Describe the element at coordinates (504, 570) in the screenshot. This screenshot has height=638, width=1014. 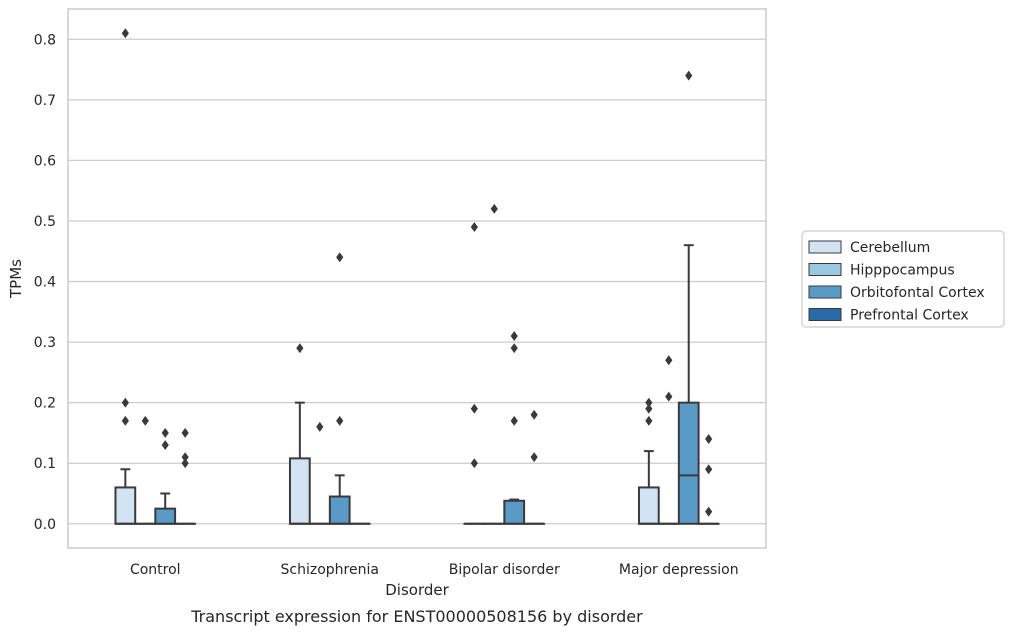
I see `x-tick-label: Bipolar disorder` at that location.